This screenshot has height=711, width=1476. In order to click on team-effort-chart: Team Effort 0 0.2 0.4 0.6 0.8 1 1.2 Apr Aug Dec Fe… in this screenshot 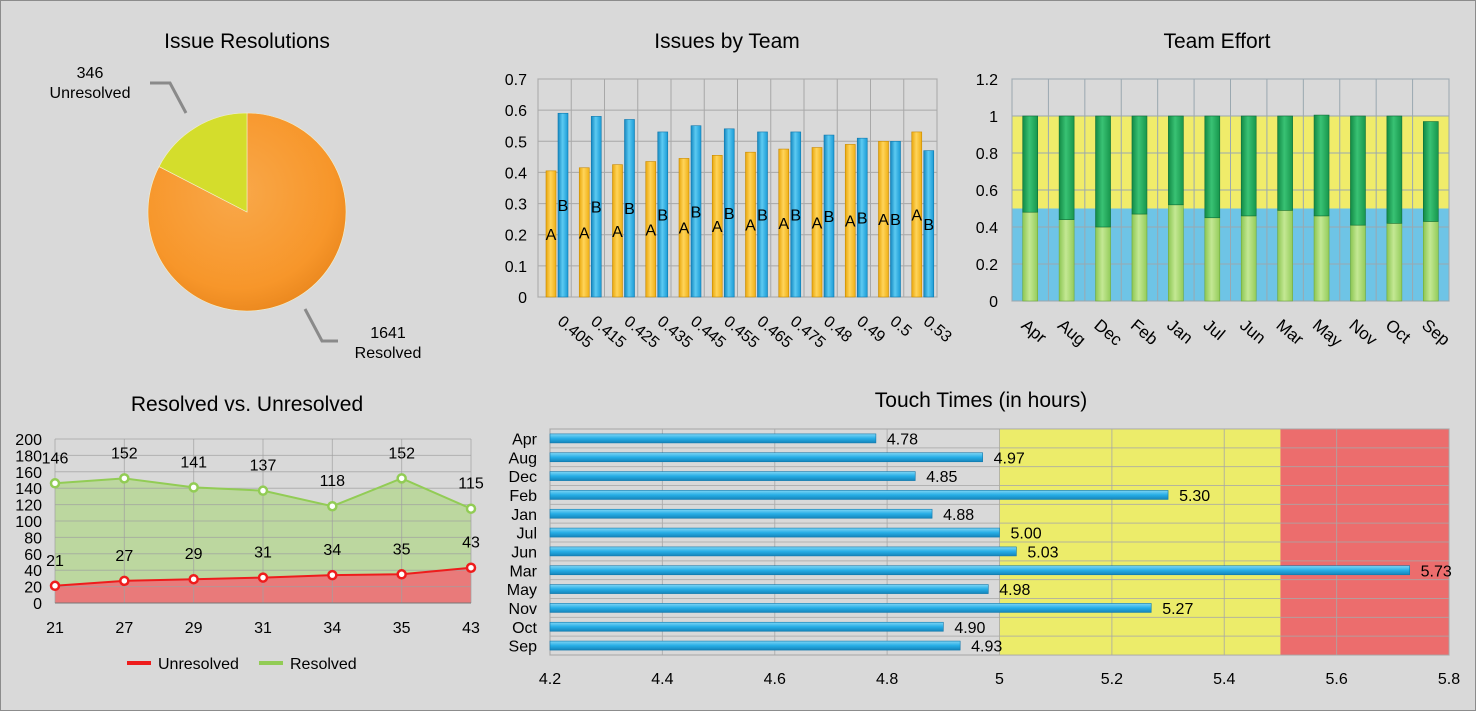, I will do `click(1215, 190)`.